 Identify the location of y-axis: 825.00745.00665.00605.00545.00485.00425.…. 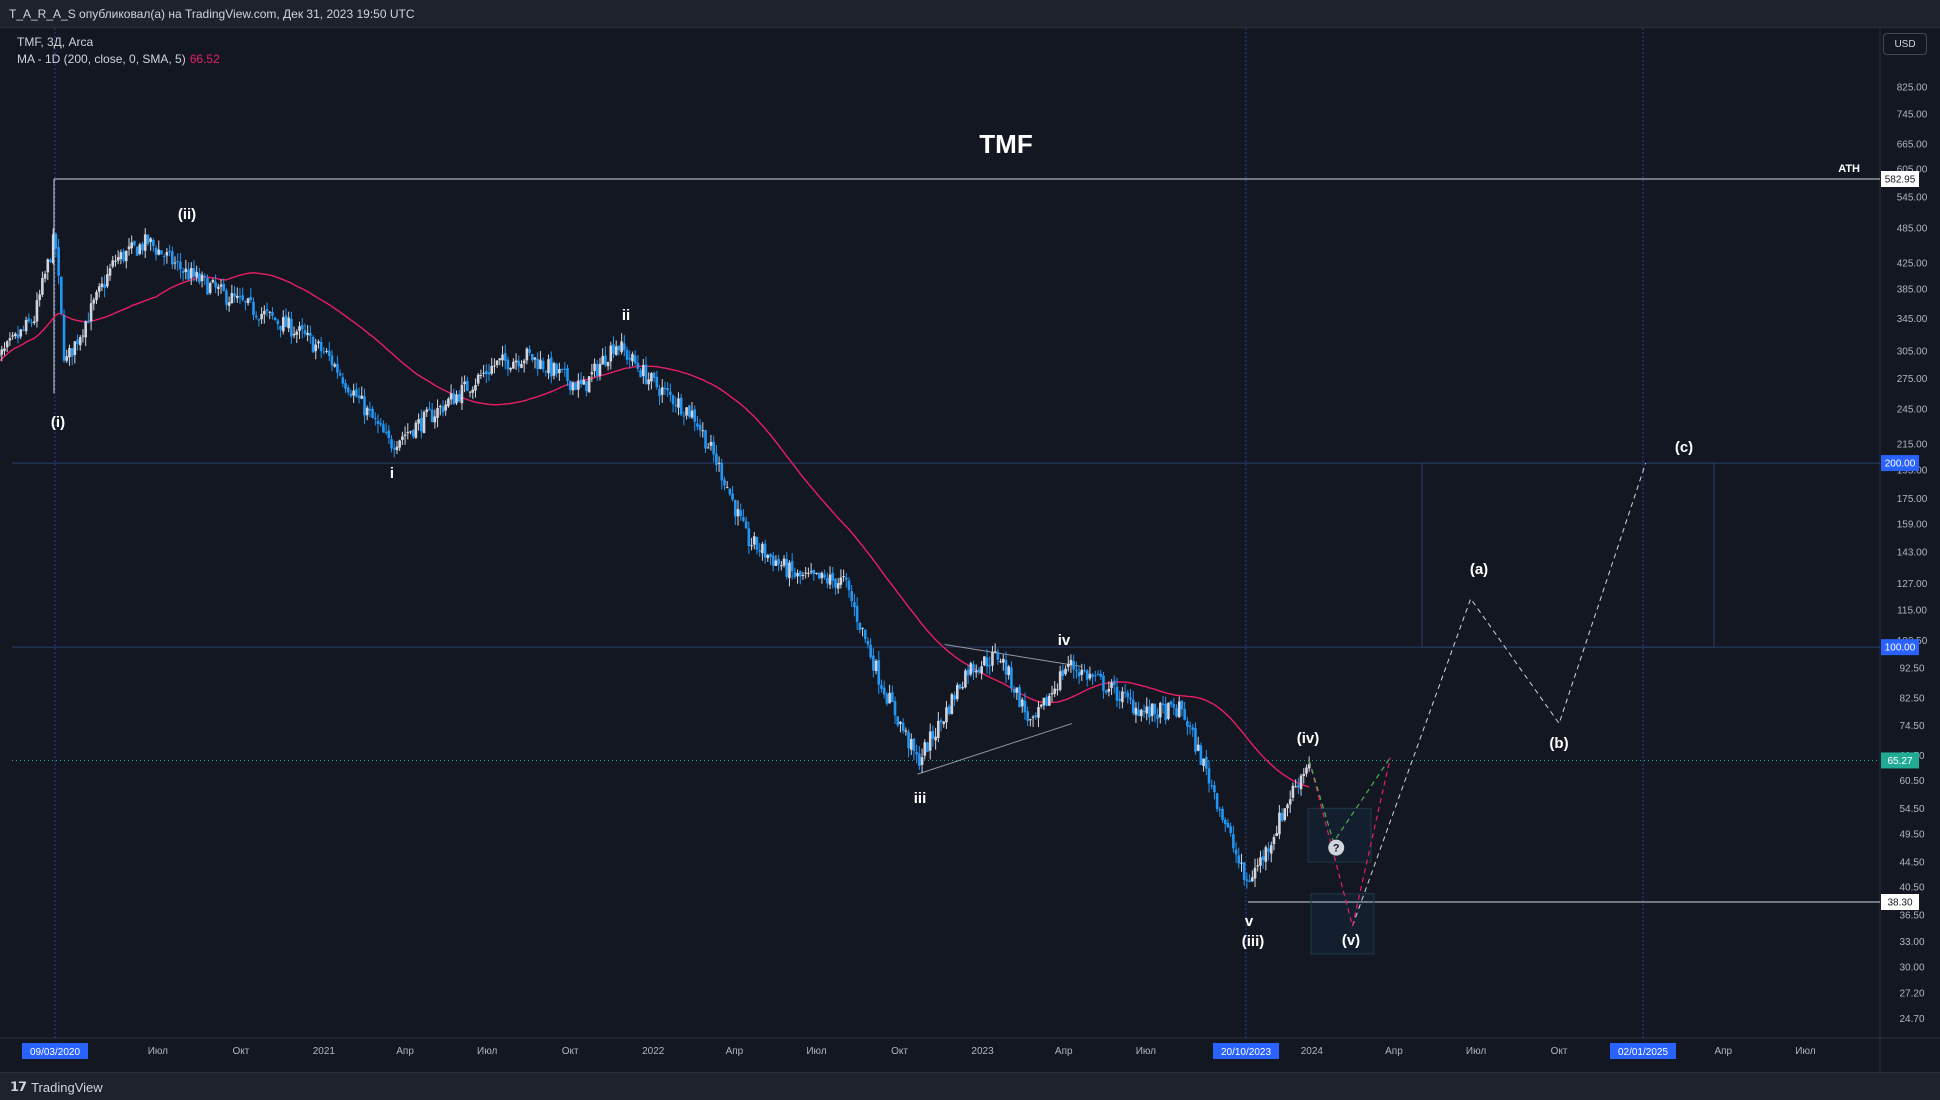
(1912, 553).